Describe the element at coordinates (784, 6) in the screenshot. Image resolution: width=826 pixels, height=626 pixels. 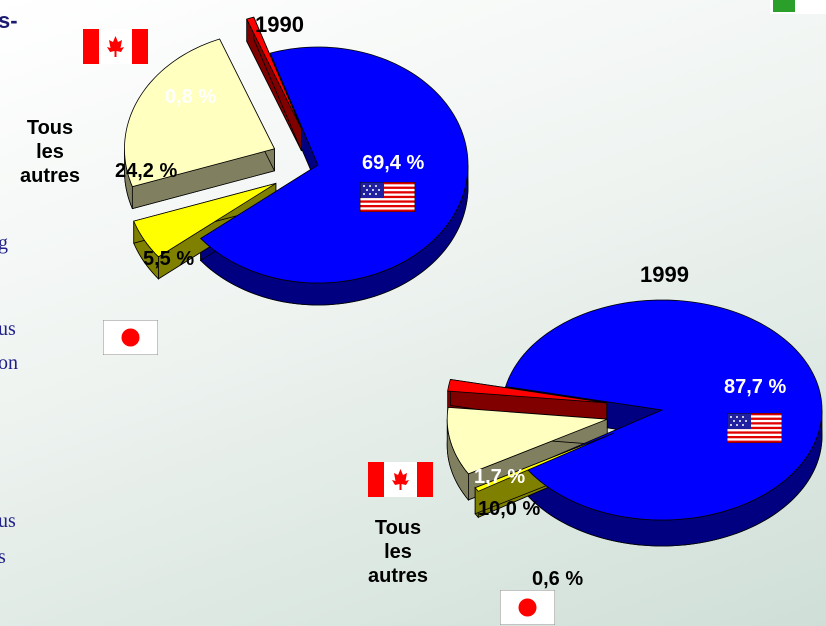
I see `corner-icon` at that location.